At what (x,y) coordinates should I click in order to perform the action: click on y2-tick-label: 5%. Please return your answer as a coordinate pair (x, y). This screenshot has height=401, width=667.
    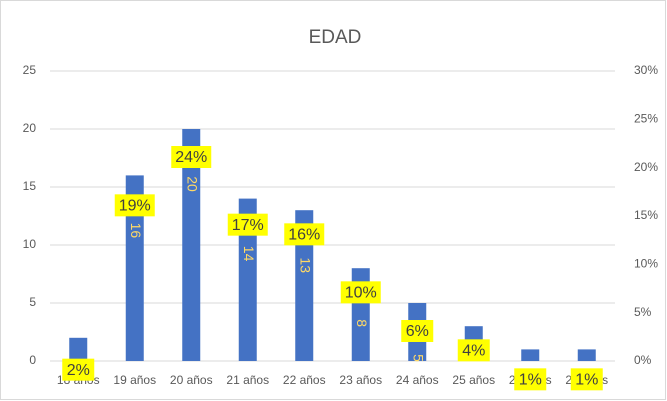
    Looking at the image, I should click on (643, 312).